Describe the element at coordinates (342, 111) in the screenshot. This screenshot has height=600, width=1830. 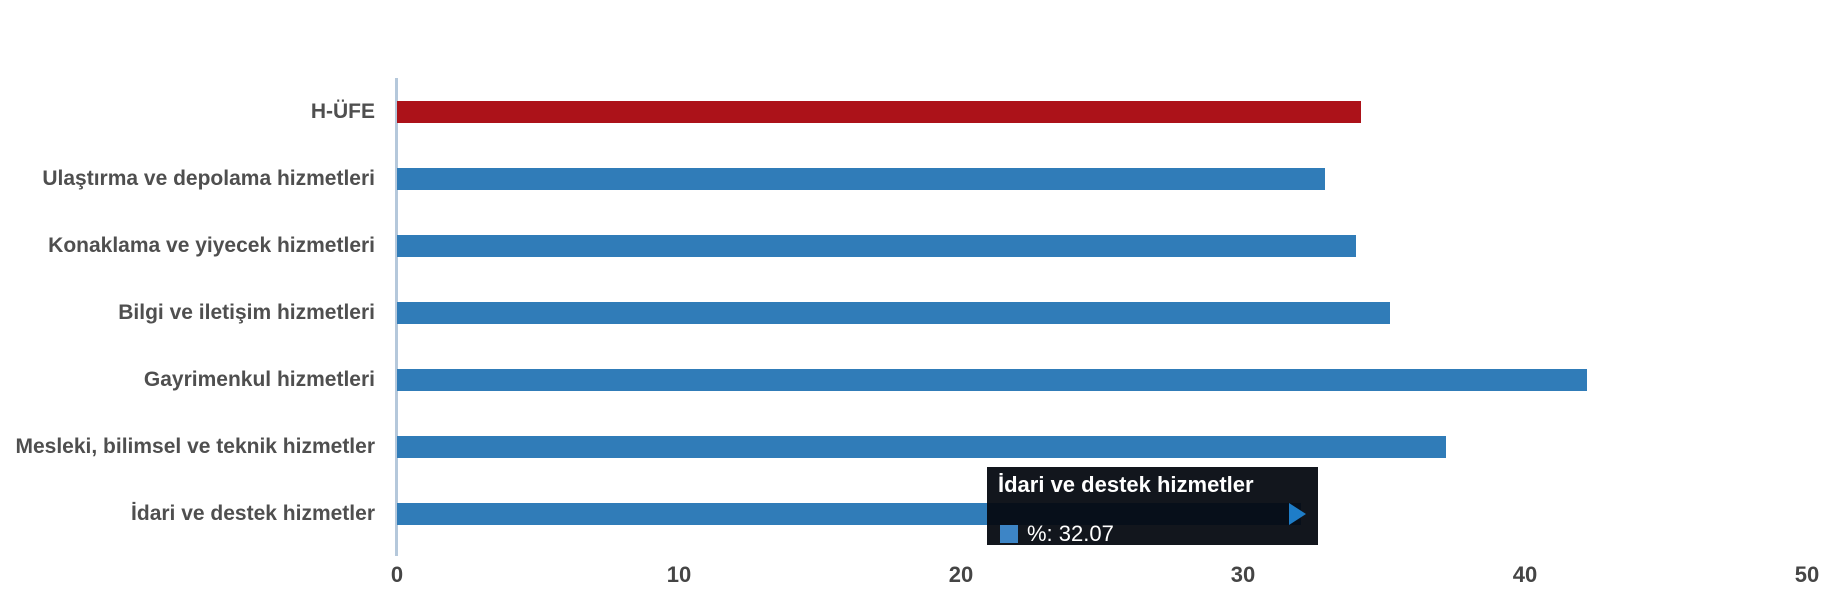
I see `category-label: H-ÜFE` at that location.